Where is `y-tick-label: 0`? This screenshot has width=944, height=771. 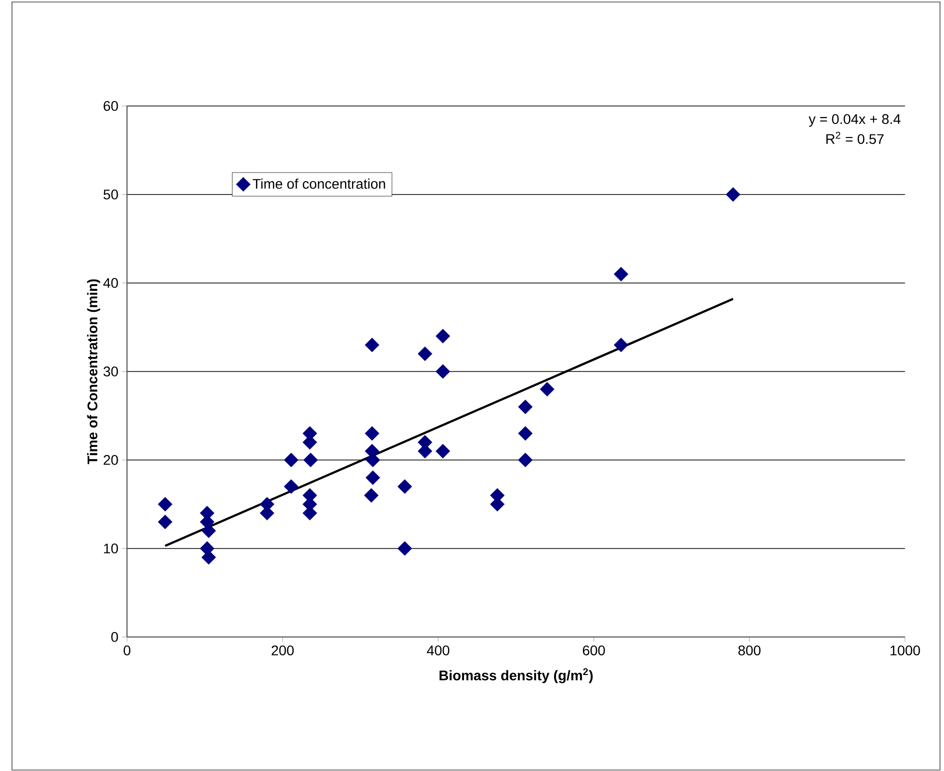 y-tick-label: 0 is located at coordinates (114, 637).